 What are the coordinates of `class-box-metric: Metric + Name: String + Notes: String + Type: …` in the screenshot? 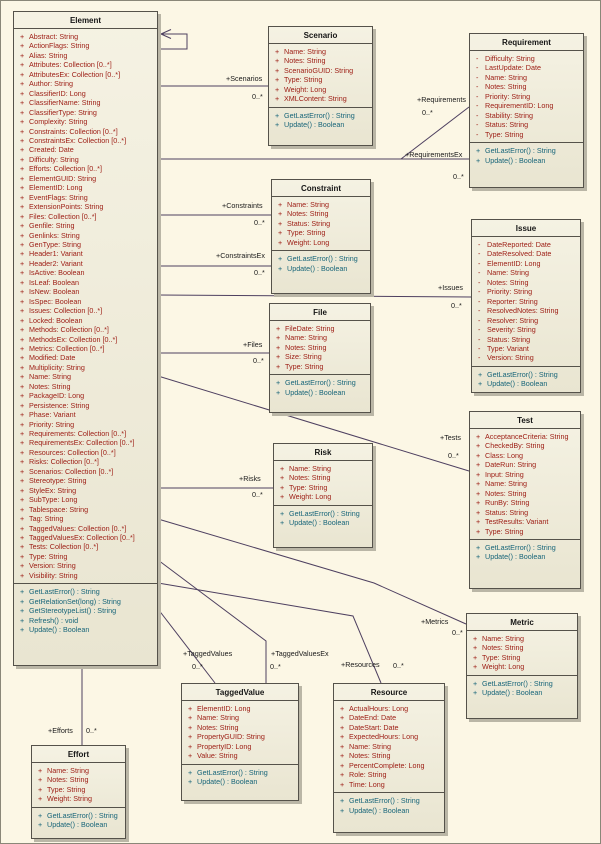 It's located at (522, 666).